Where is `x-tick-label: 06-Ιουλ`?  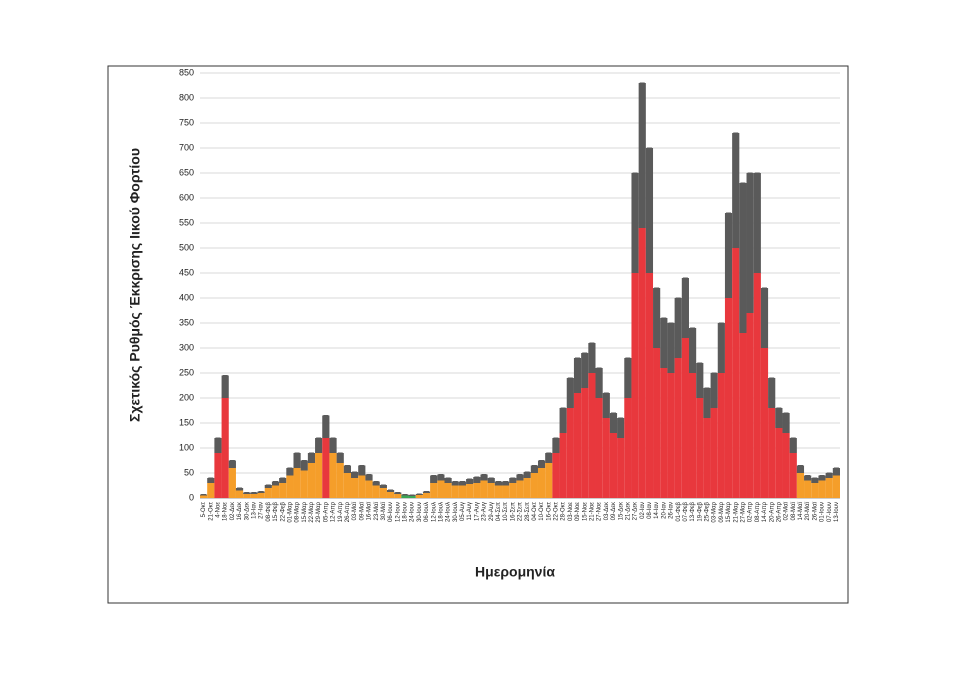 x-tick-label: 06-Ιουλ is located at coordinates (427, 512).